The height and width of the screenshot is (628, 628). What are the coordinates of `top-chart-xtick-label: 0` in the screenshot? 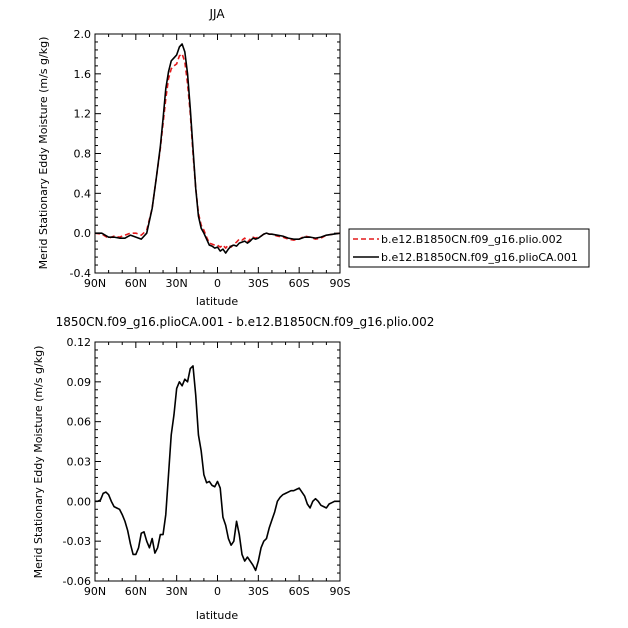 It's located at (217, 283).